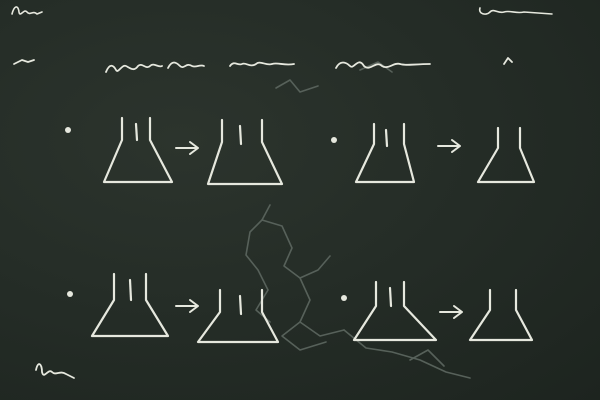  Describe the element at coordinates (515, 11) in the screenshot. I see `scribble-top-right` at that location.